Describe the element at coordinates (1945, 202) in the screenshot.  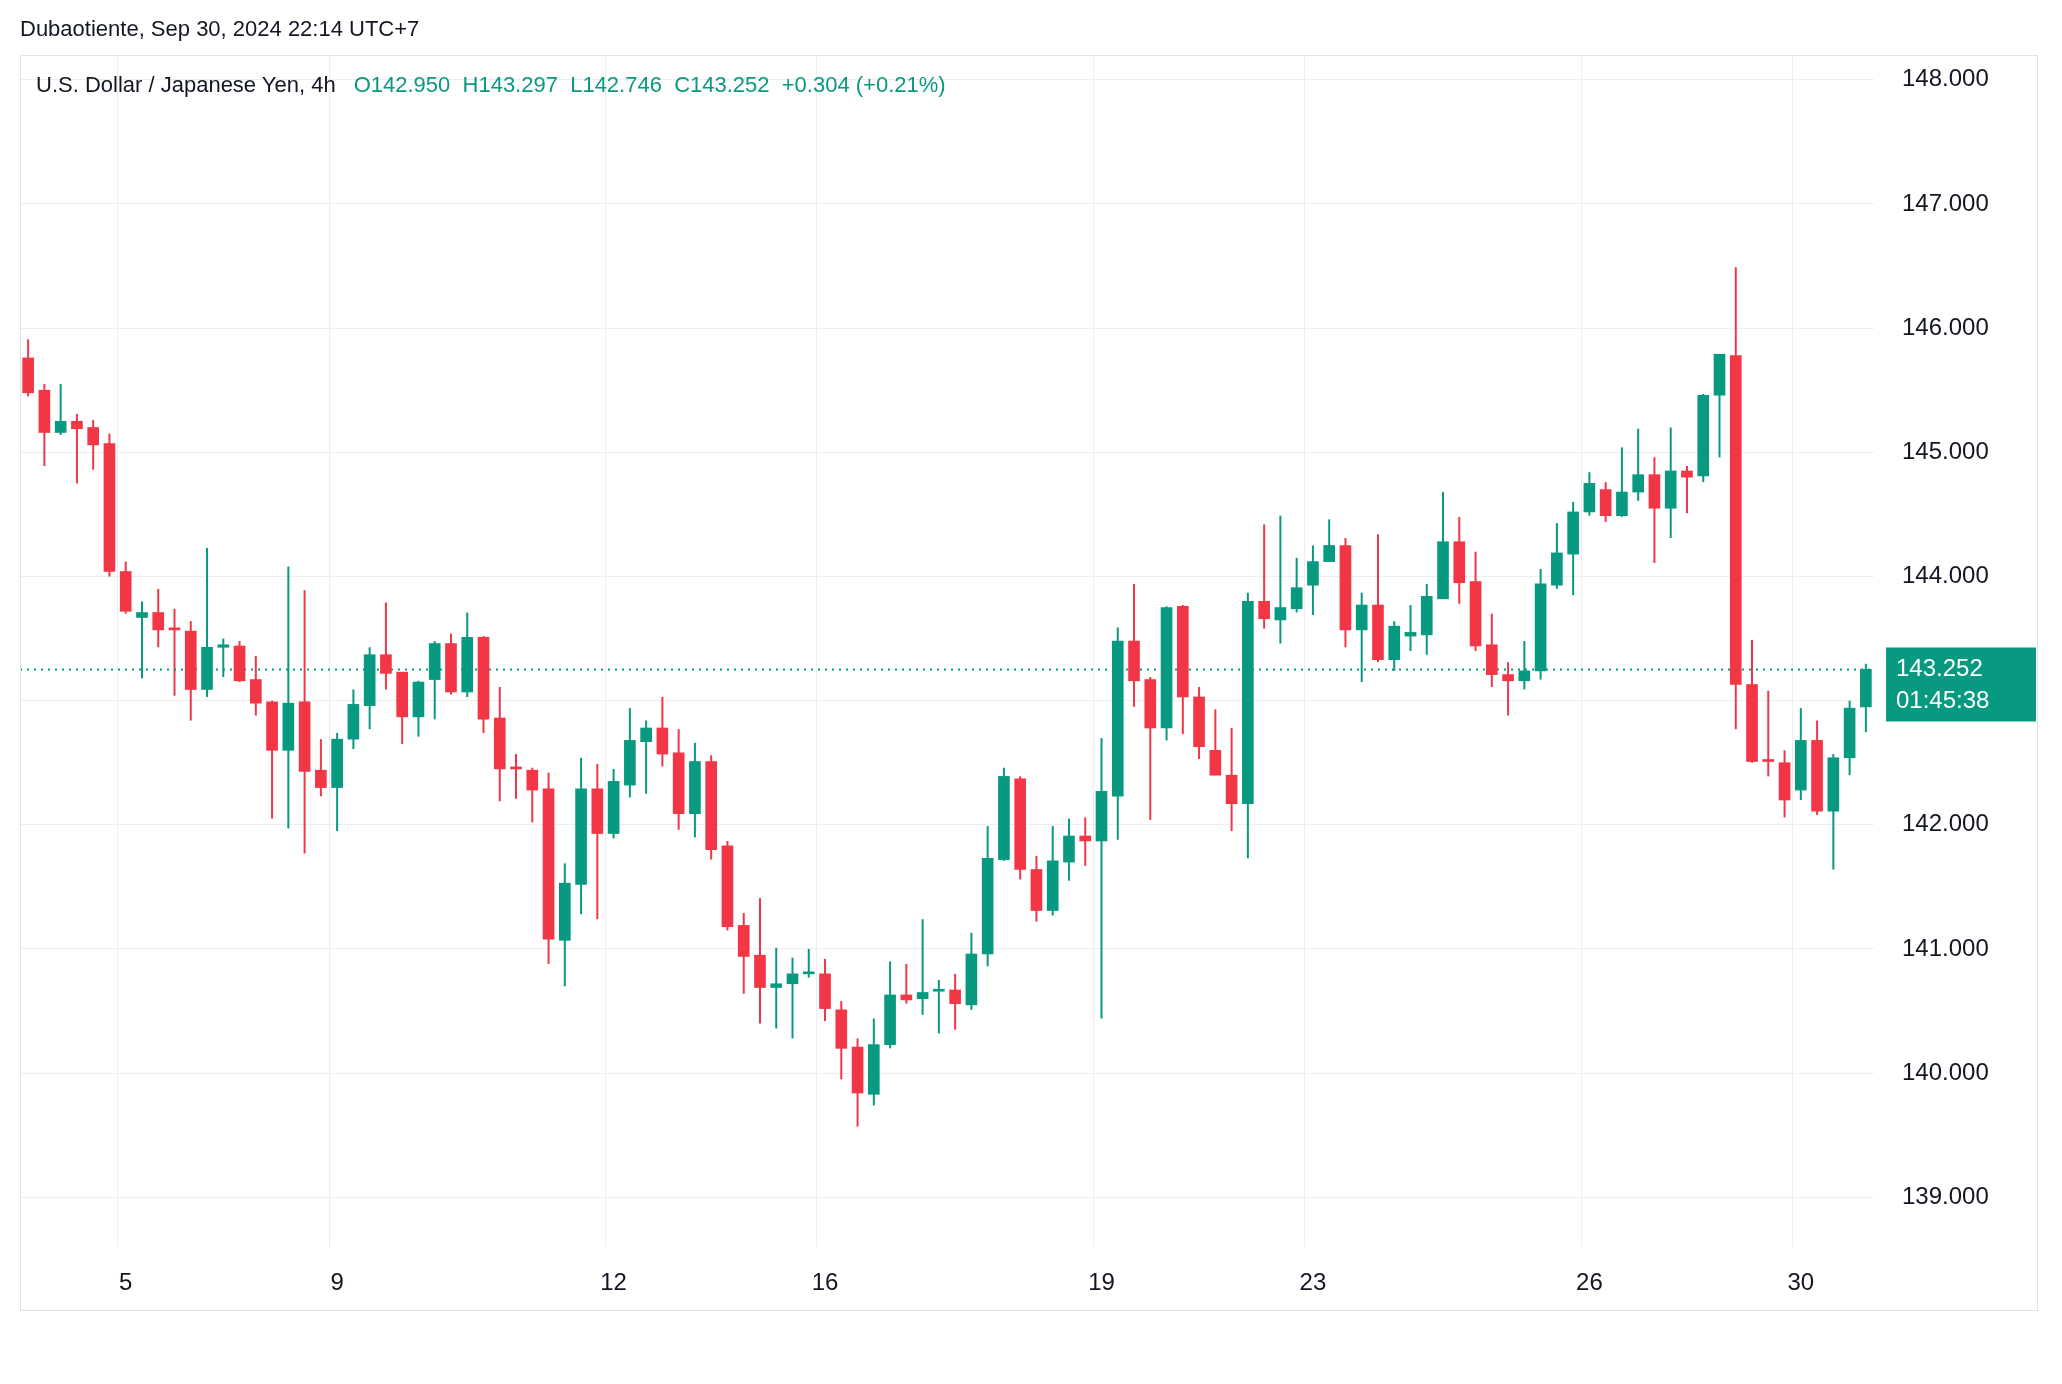
I see `y-tick-label: 147.000` at that location.